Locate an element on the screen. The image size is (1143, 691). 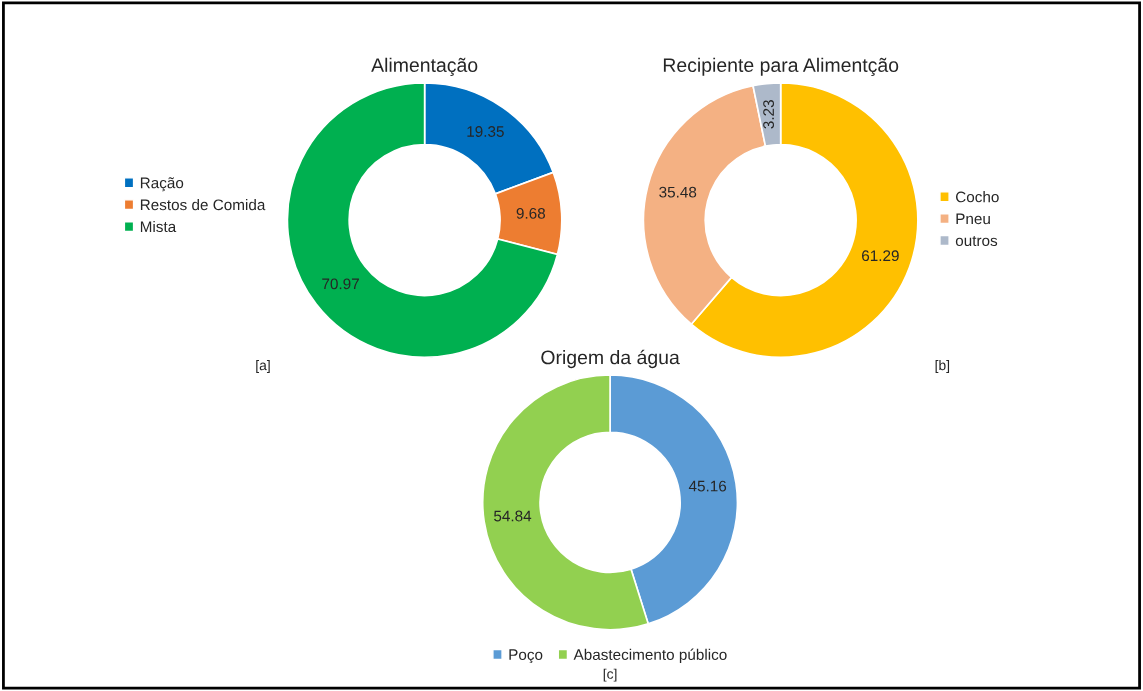
legend-label: Abastecimento público is located at coordinates (650, 656).